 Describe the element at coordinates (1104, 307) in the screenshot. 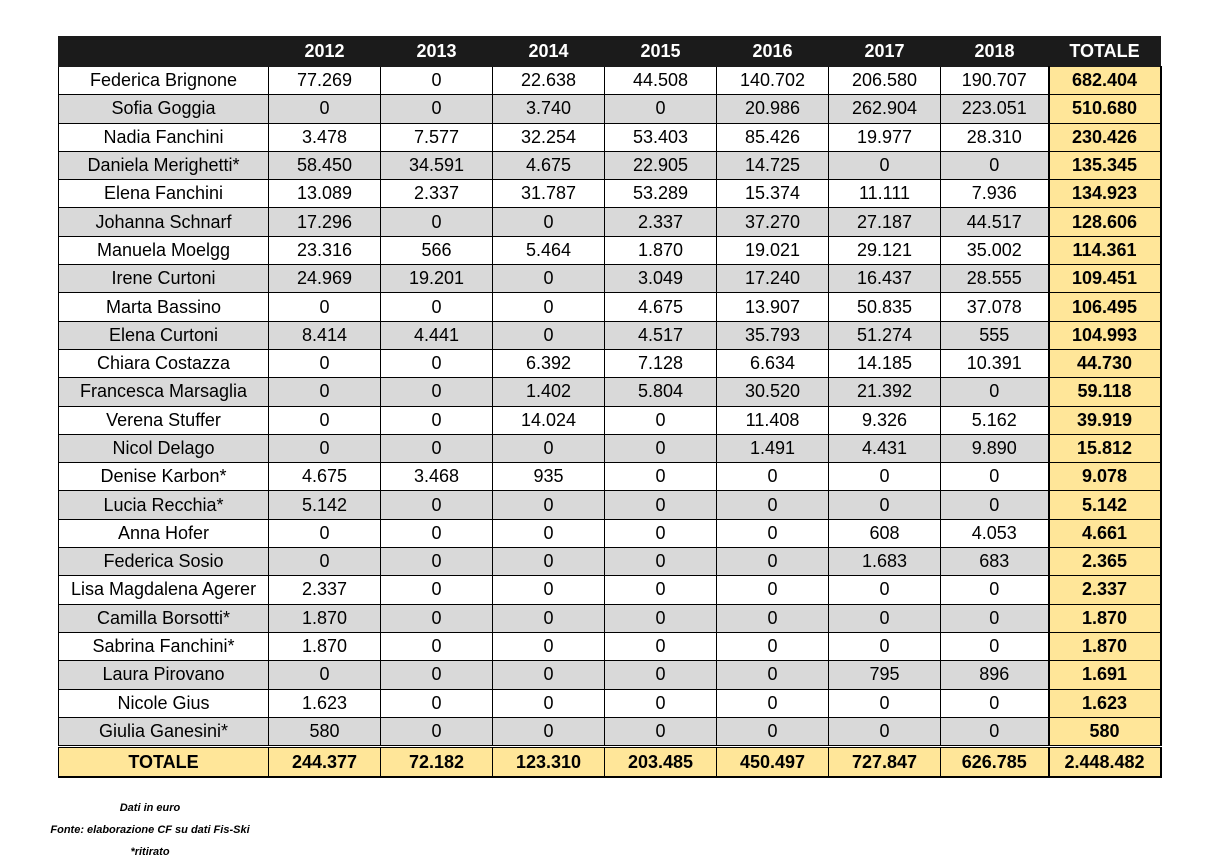

I see `value-cell: 106.495` at that location.